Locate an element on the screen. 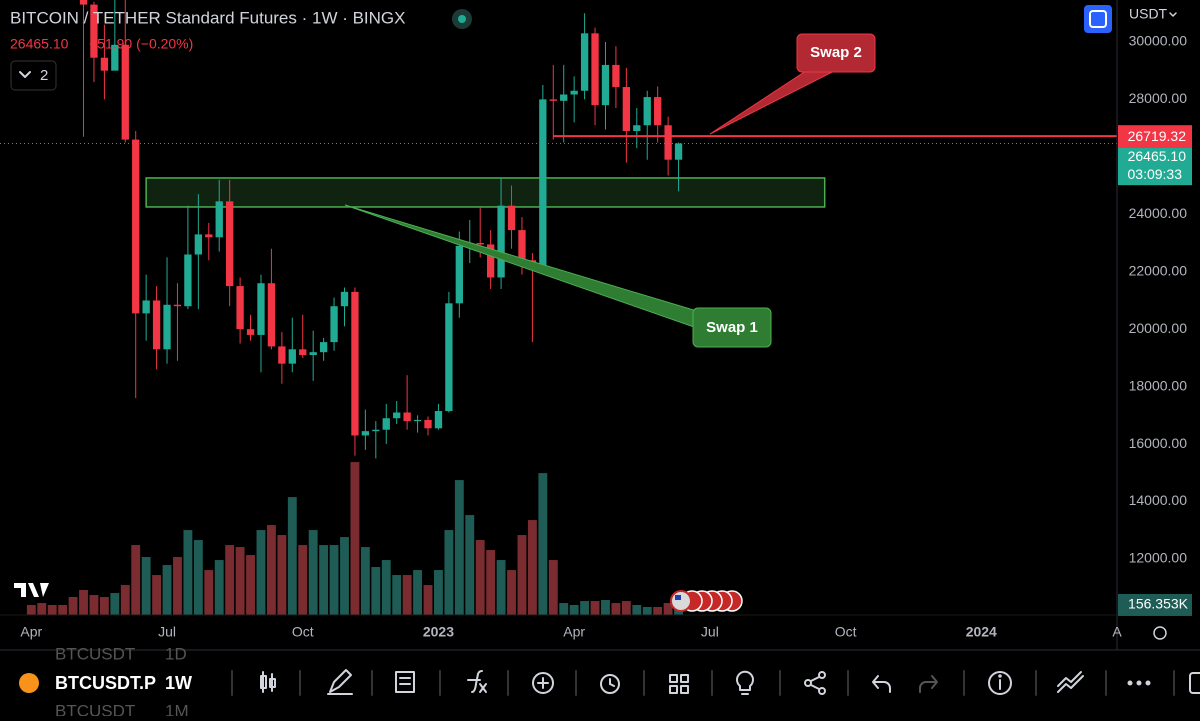 This screenshot has height=721, width=1200. event-flags is located at coordinates (706, 601).